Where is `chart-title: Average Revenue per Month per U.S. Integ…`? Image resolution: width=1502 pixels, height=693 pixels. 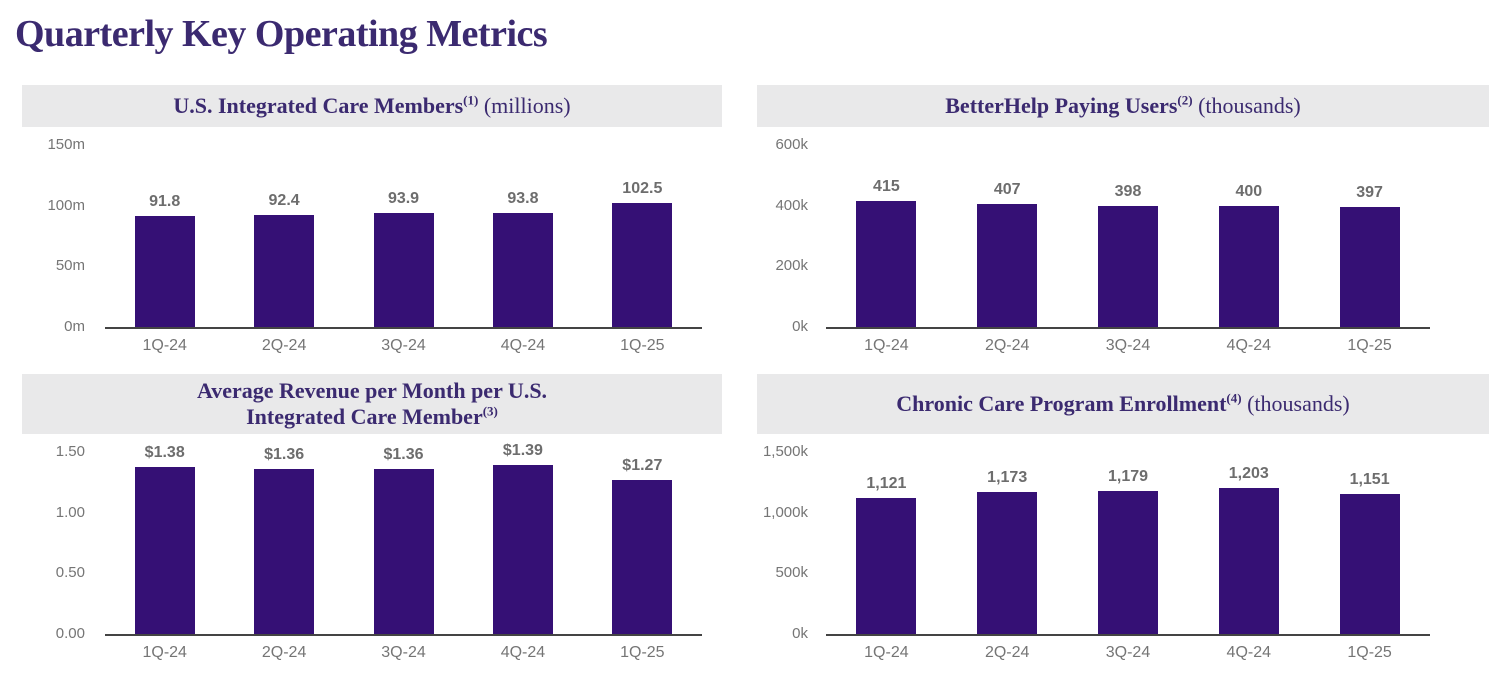
chart-title: Average Revenue per Month per U.S. Integ… is located at coordinates (372, 403).